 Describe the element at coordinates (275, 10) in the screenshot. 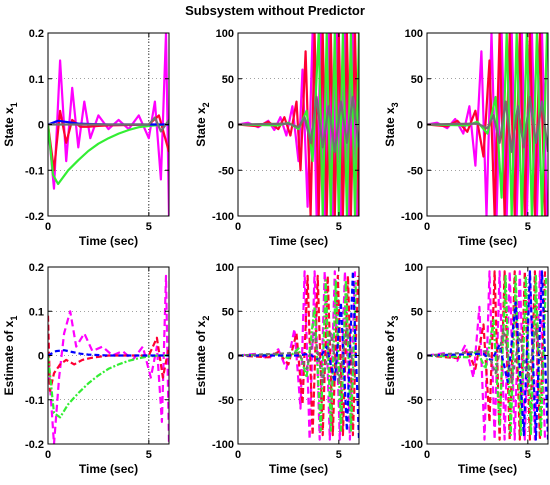

I see `figure-title: Subsystem without Predictor` at that location.